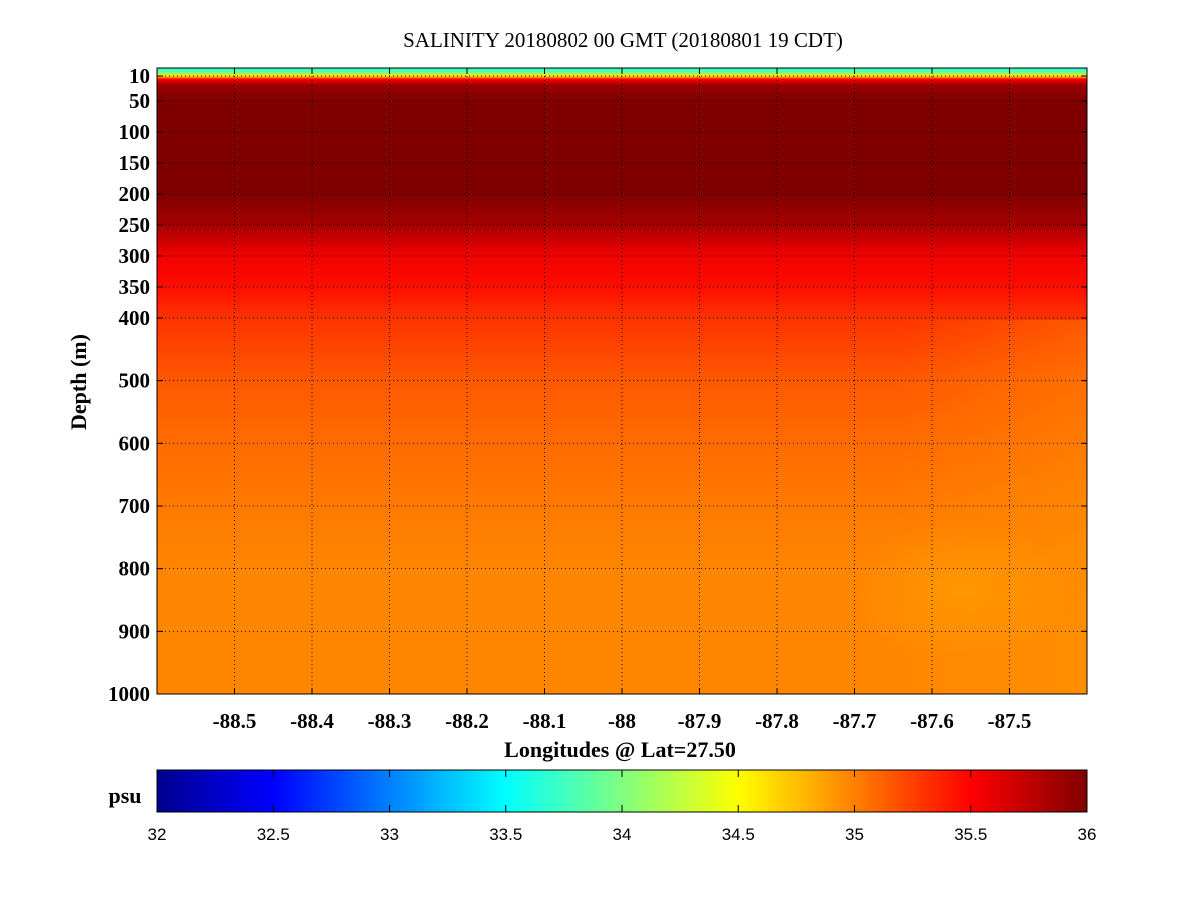  What do you see at coordinates (135, 506) in the screenshot?
I see `y-tick-label: 700` at bounding box center [135, 506].